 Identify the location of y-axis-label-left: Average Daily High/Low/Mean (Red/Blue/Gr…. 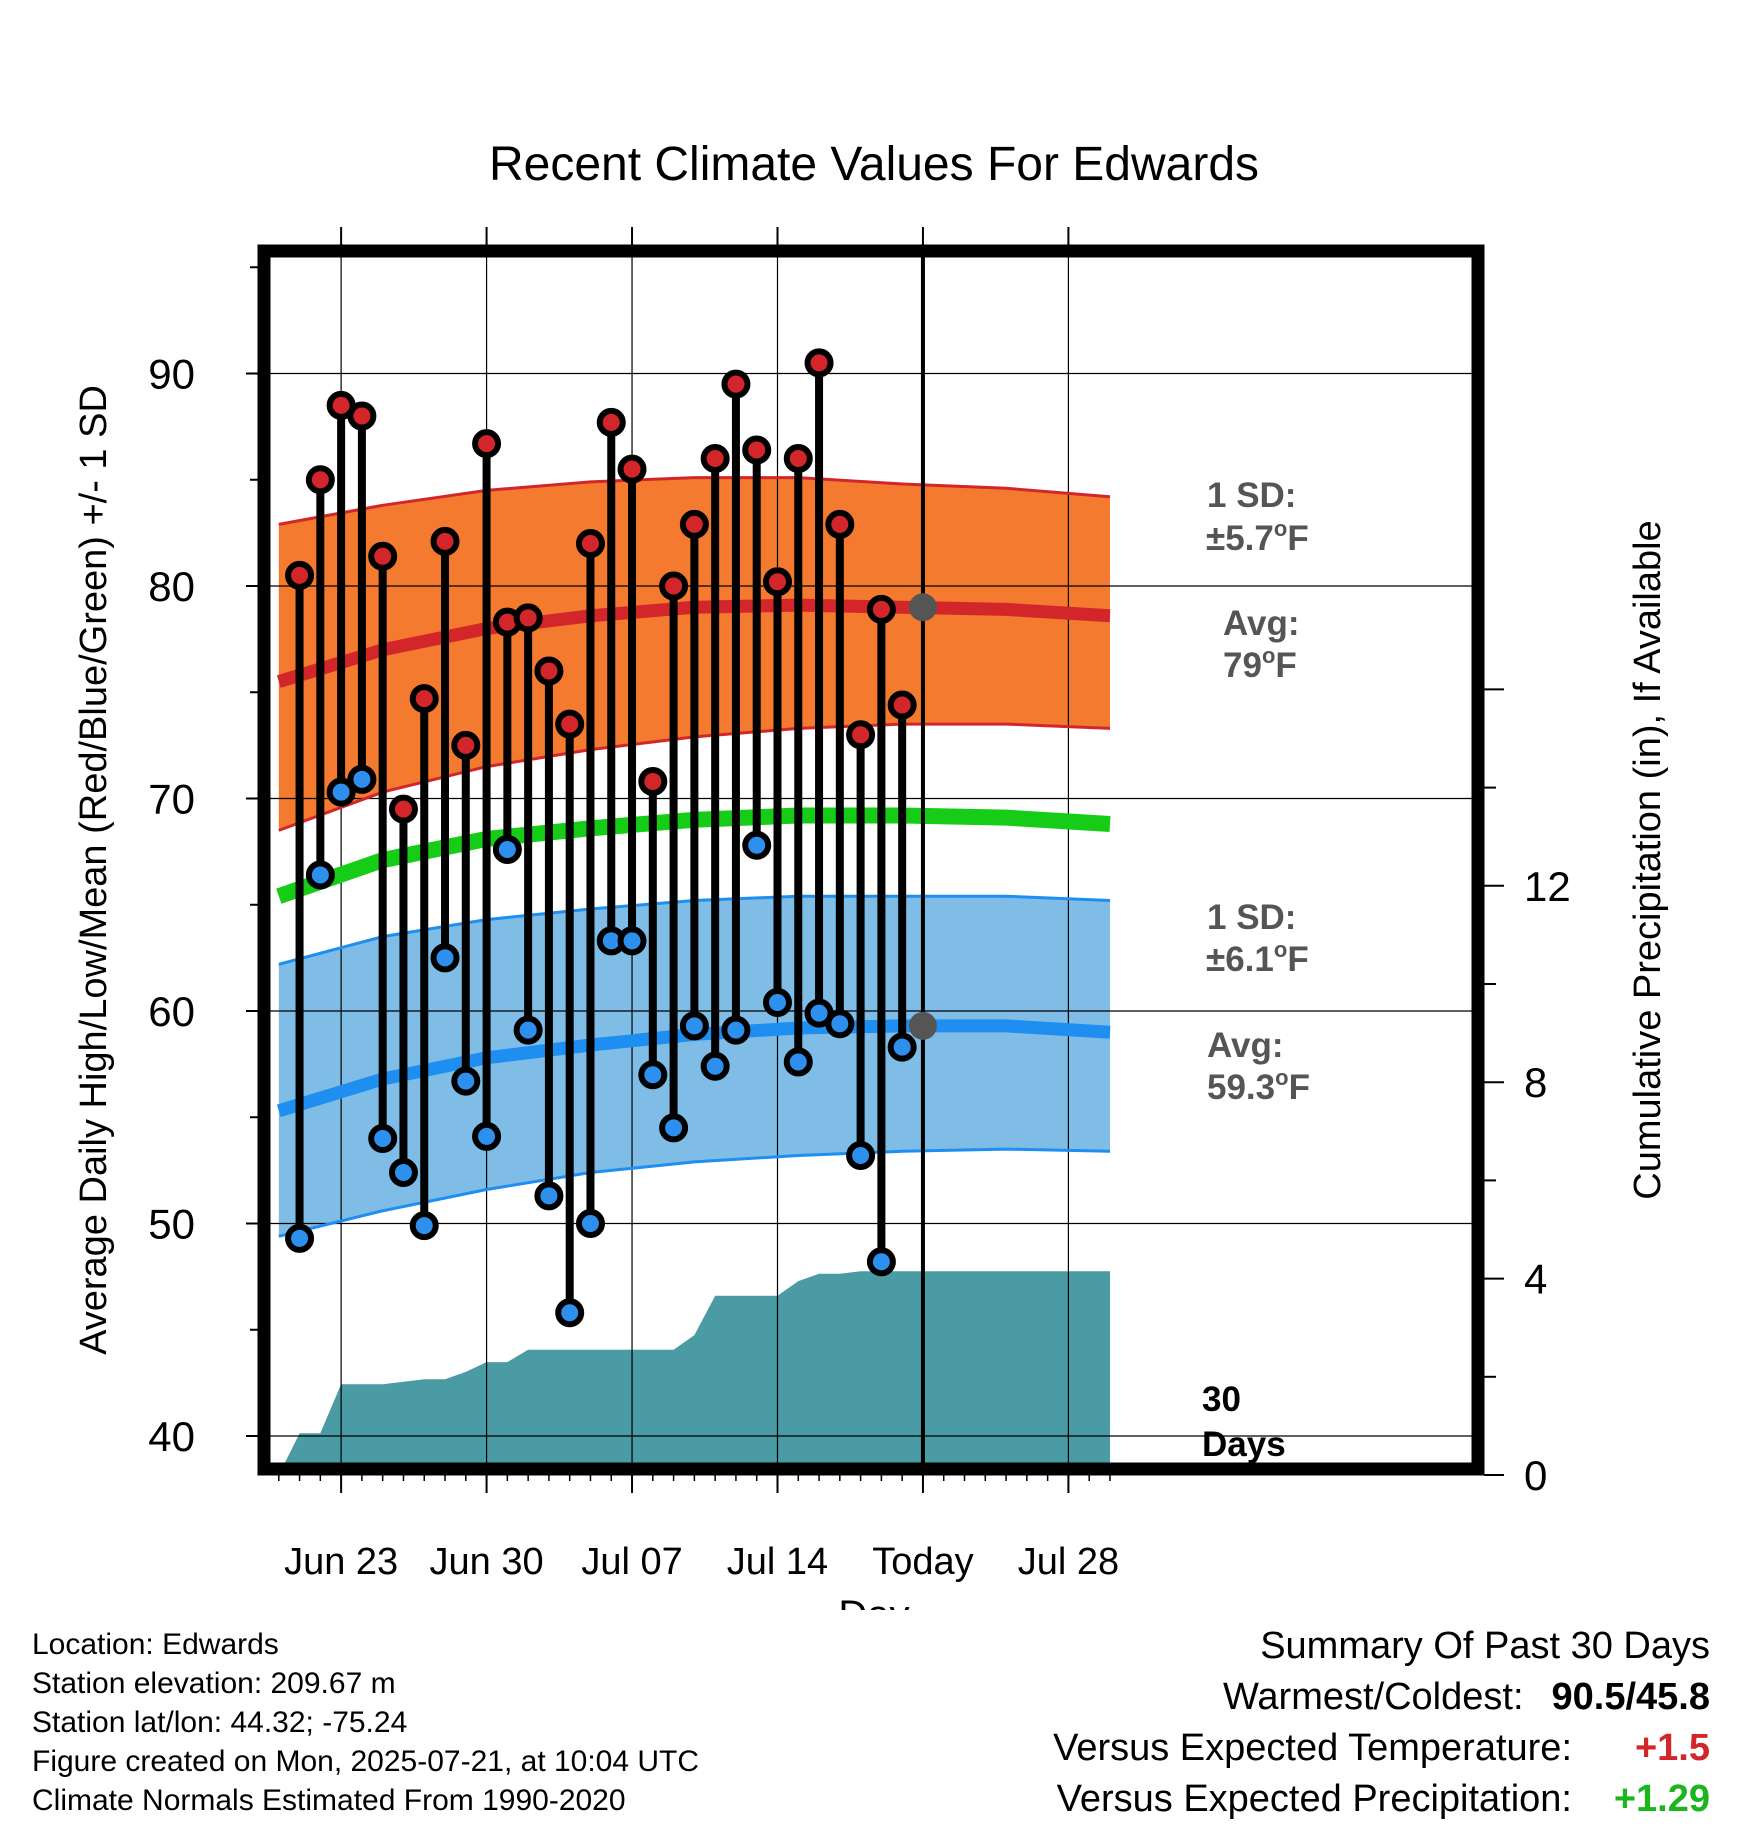
(94, 870).